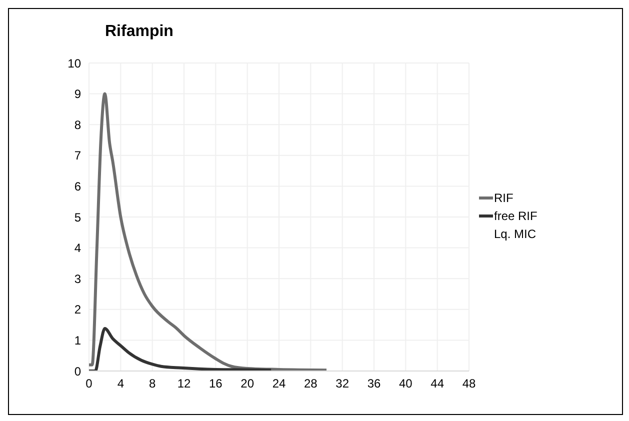 This screenshot has width=629, height=421. What do you see at coordinates (374, 383) in the screenshot?
I see `x-tick-label: 36` at bounding box center [374, 383].